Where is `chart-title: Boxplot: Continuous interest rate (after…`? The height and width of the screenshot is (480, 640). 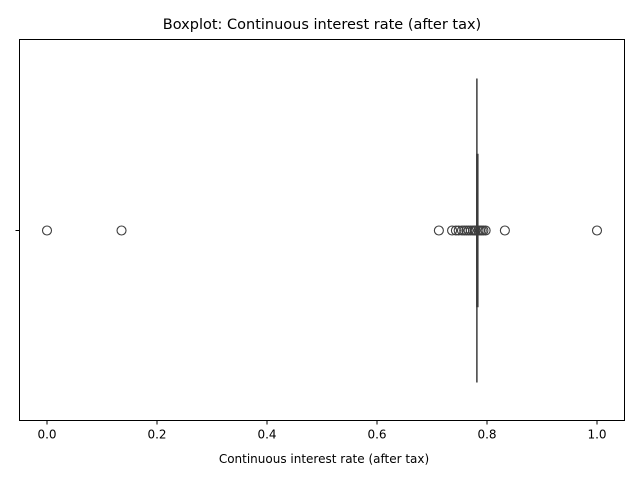
chart-title: Boxplot: Continuous interest rate (after… is located at coordinates (322, 25).